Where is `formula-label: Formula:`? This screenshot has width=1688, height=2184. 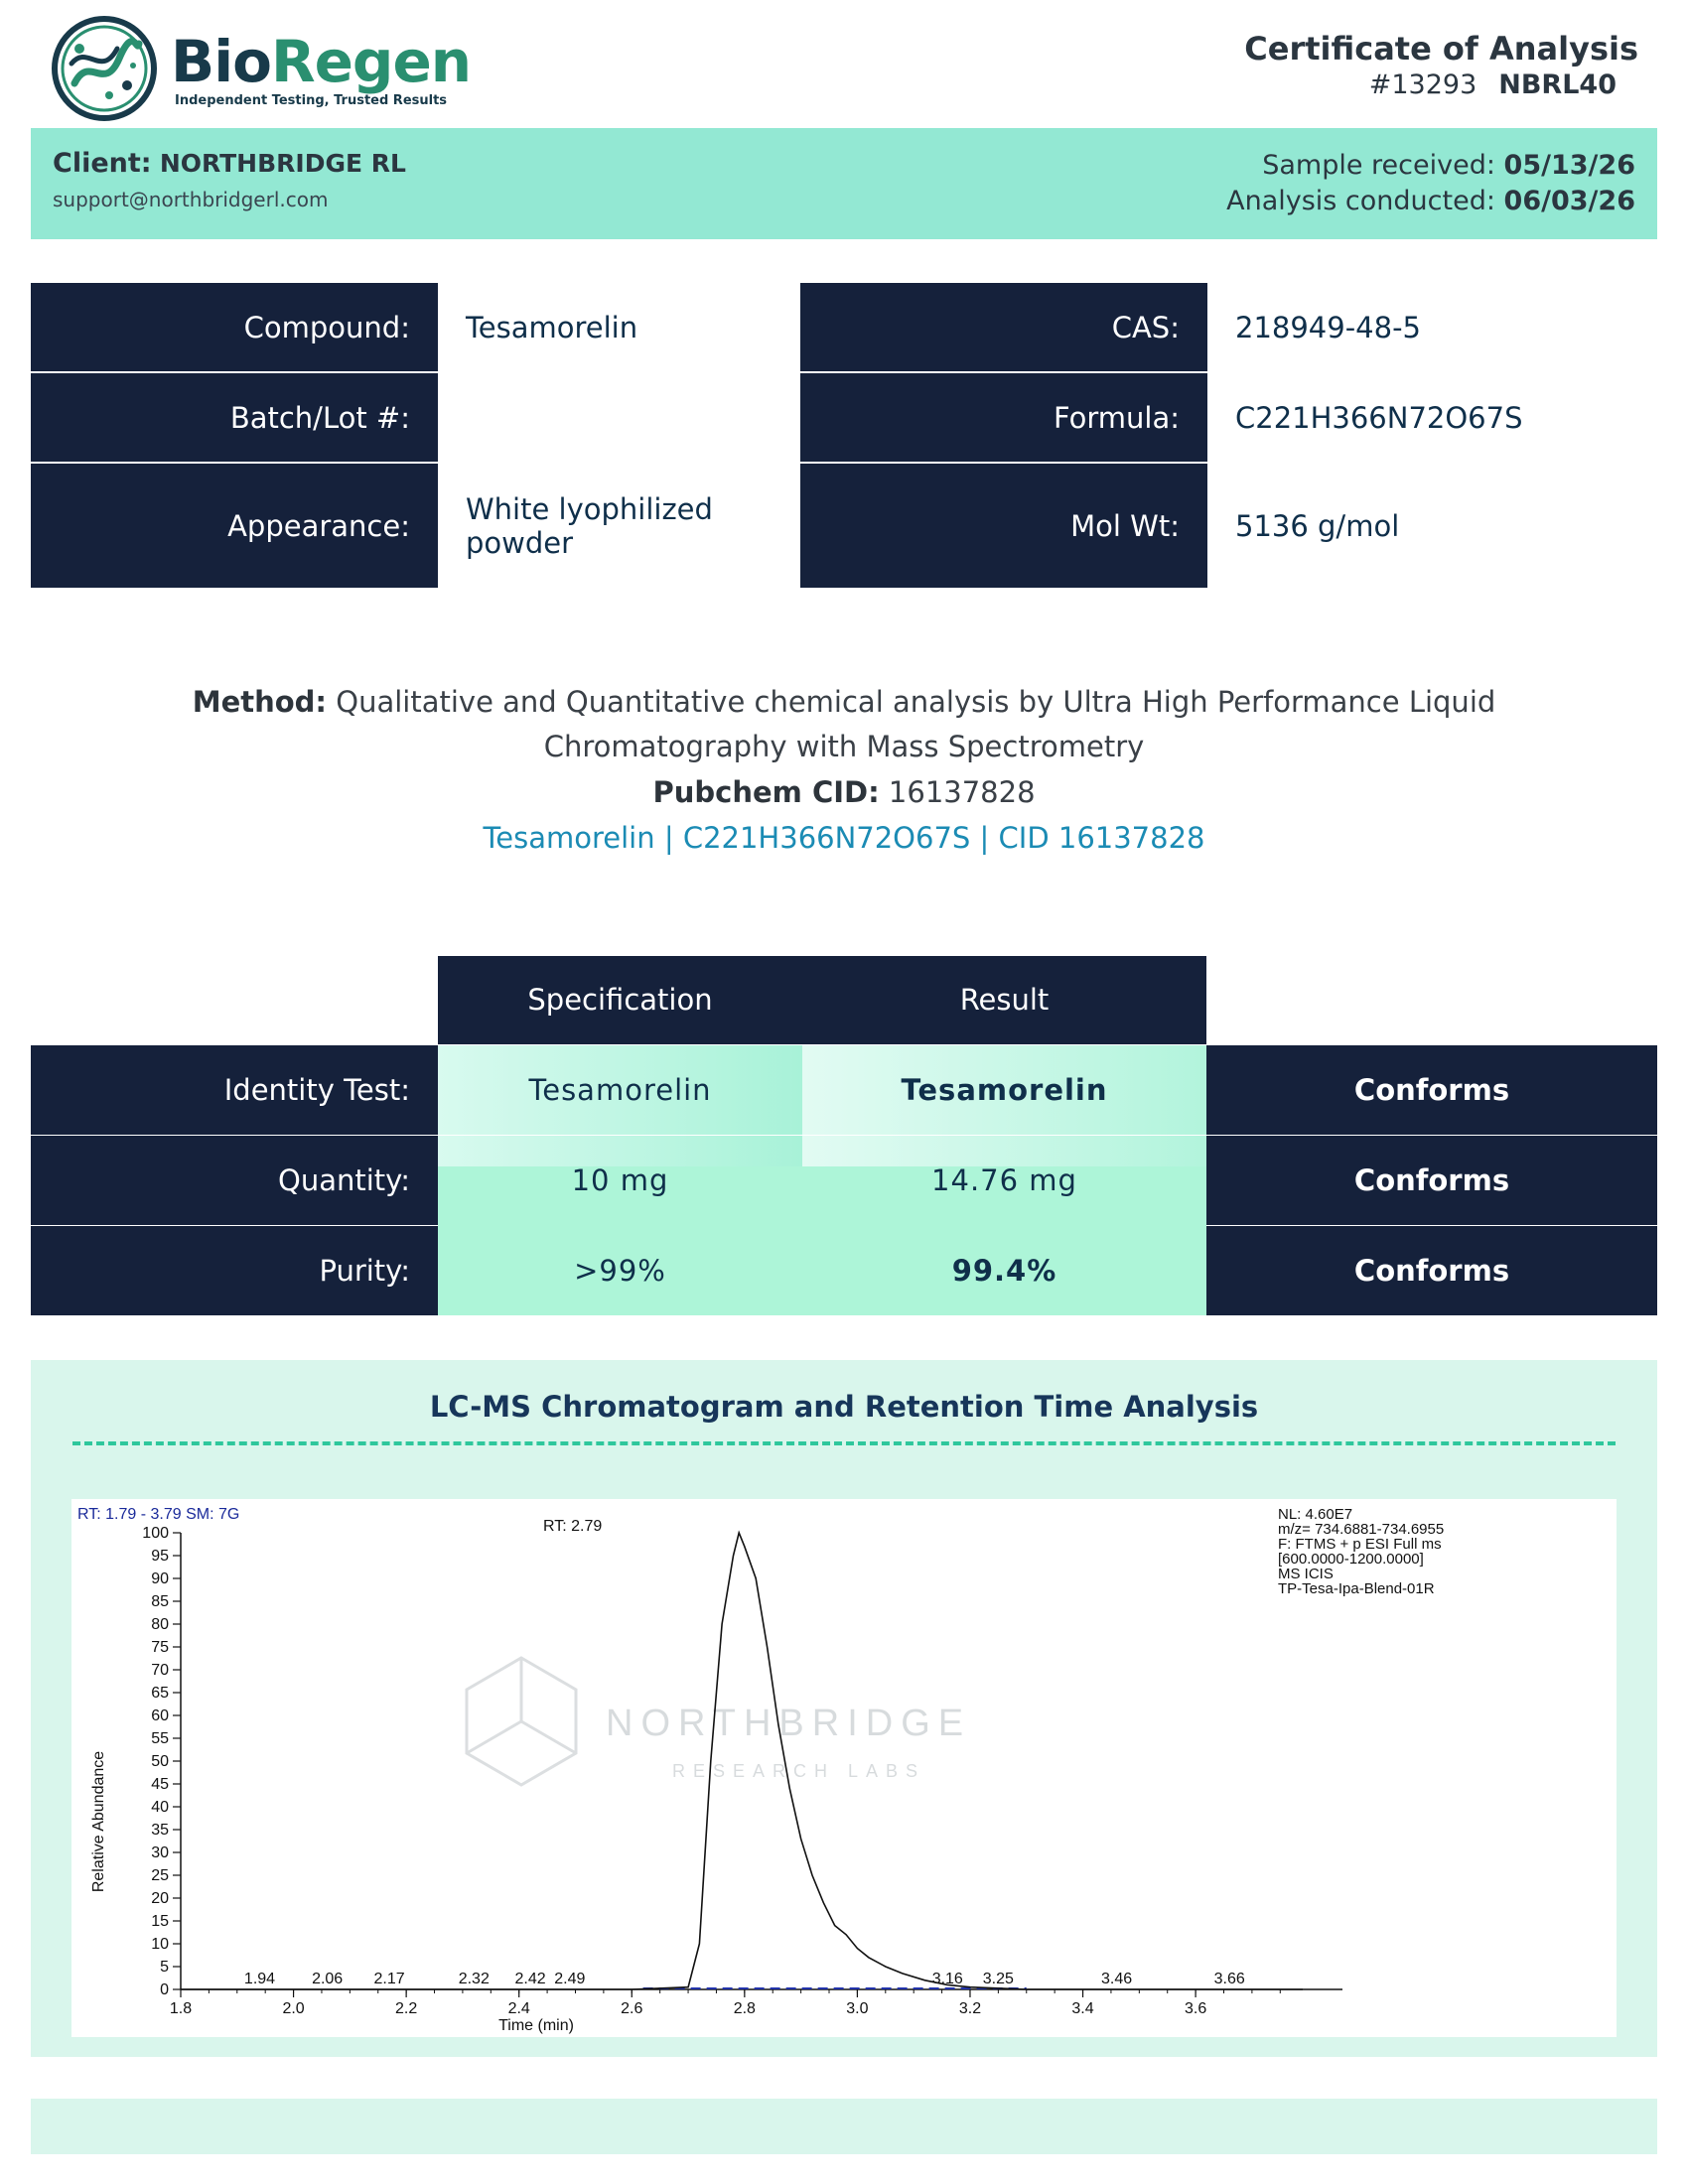
formula-label: Formula: is located at coordinates (1003, 417).